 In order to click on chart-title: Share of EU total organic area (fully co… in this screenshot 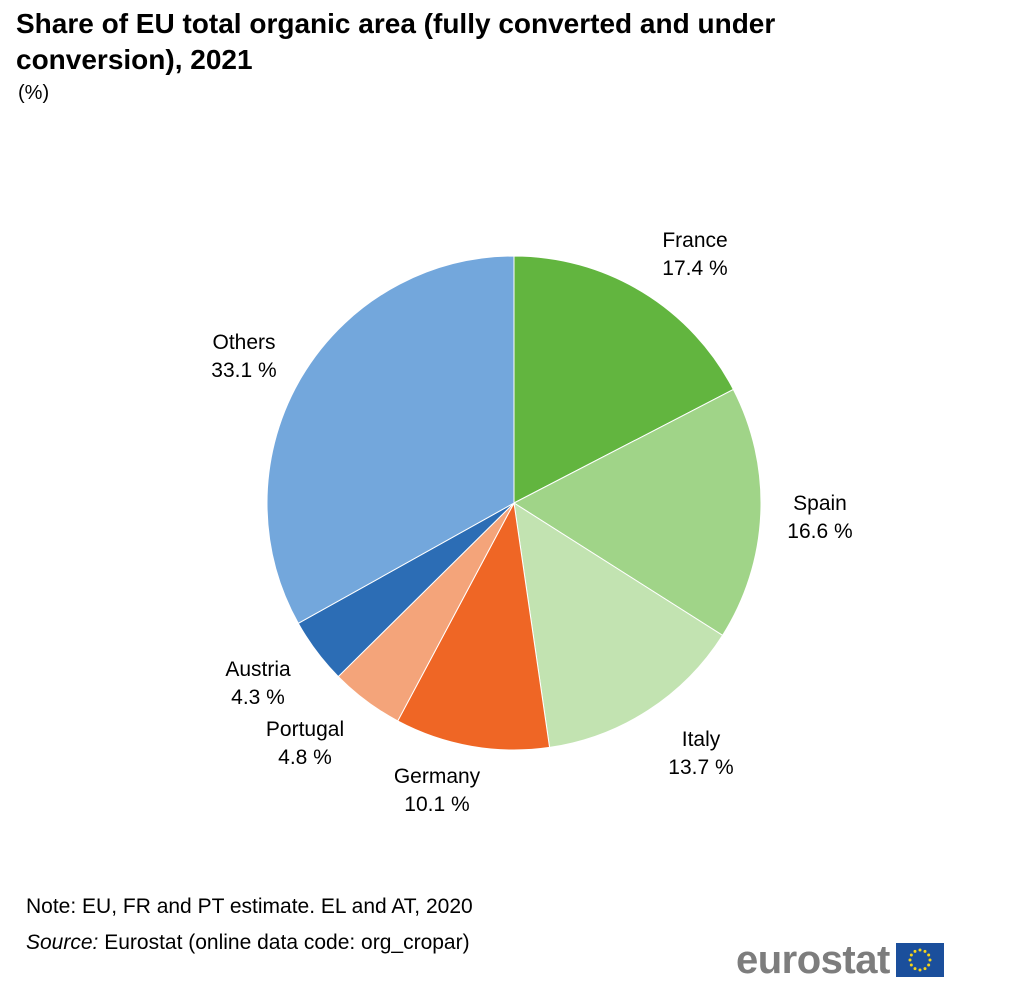, I will do `click(396, 41)`.